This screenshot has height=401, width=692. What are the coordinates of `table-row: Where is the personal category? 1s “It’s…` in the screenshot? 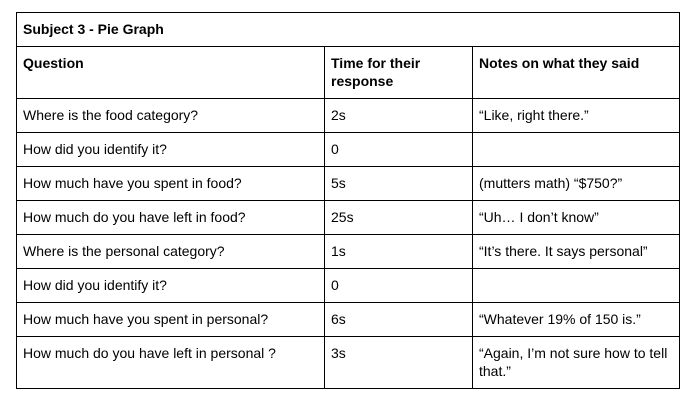 It's located at (348, 251).